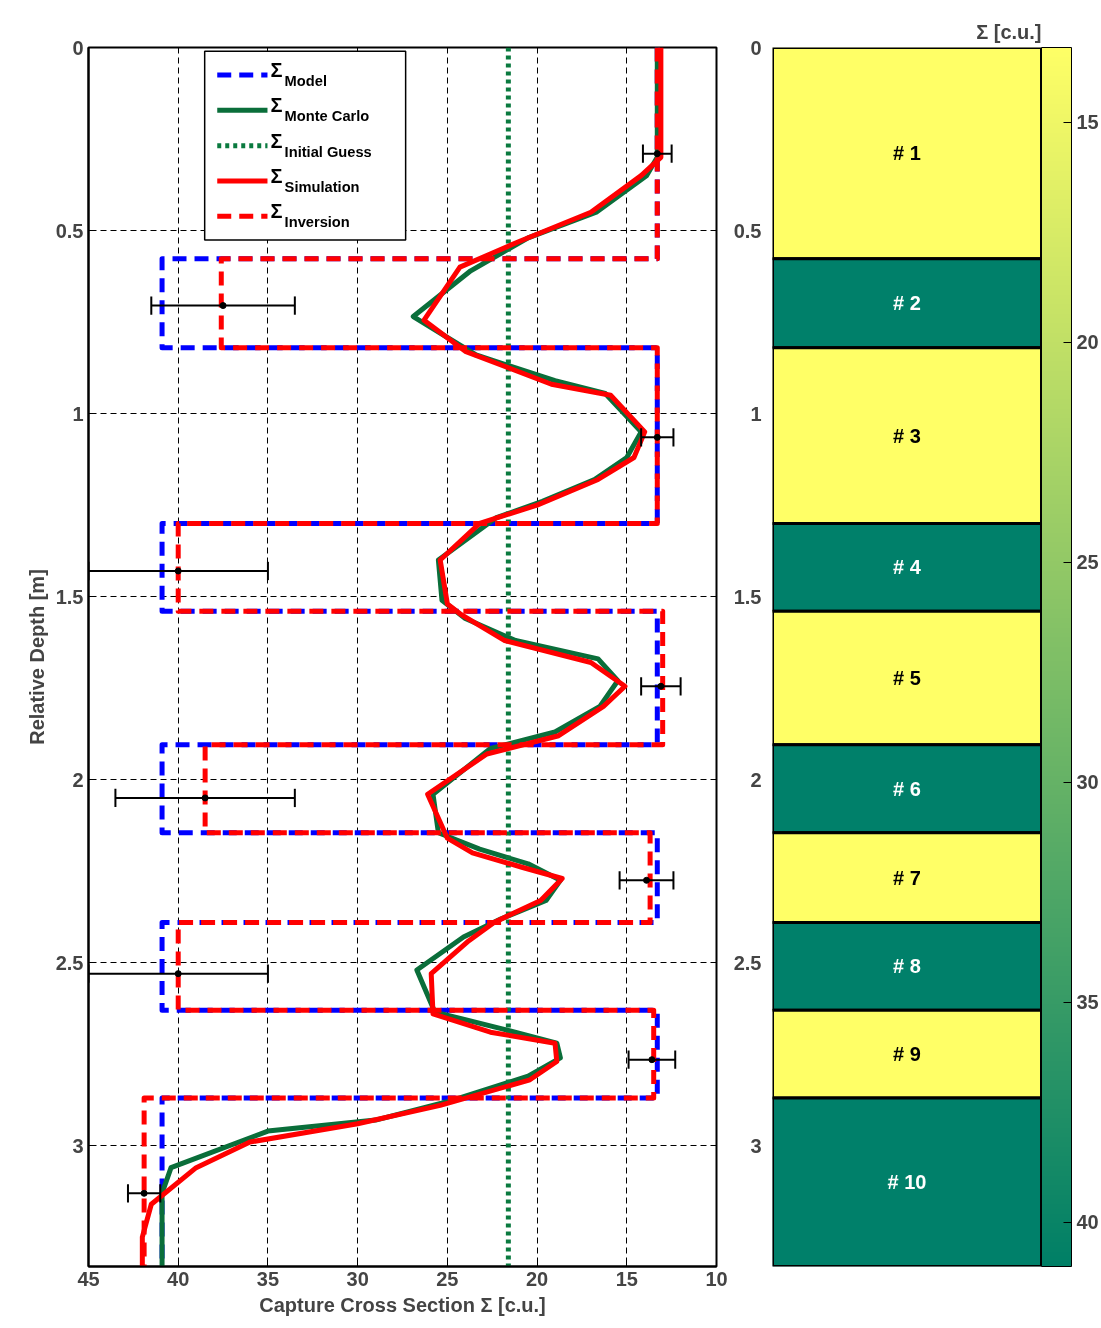 The image size is (1101, 1328). Describe the element at coordinates (907, 303) in the screenshot. I see `series-label: # 2` at that location.